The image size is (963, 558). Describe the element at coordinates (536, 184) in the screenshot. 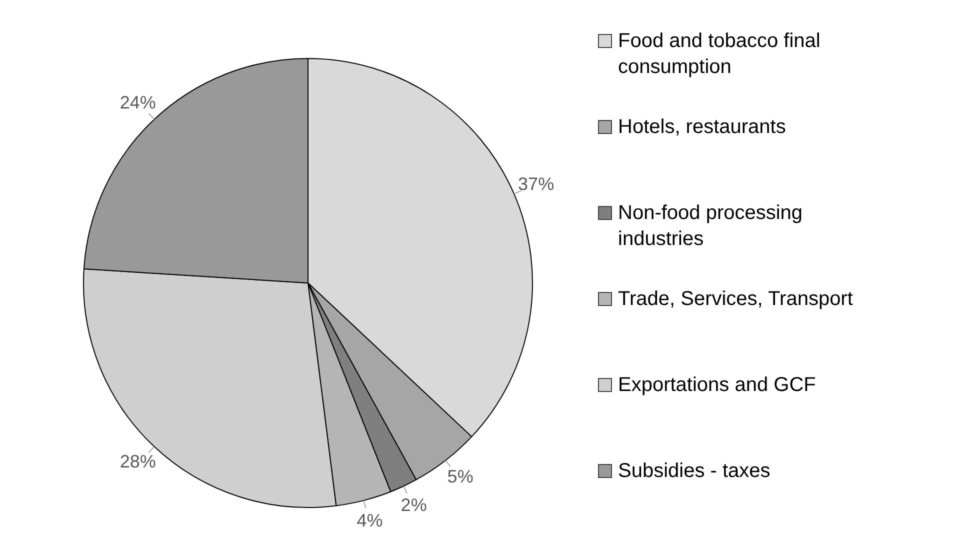

I see `data-label: 37%` at that location.